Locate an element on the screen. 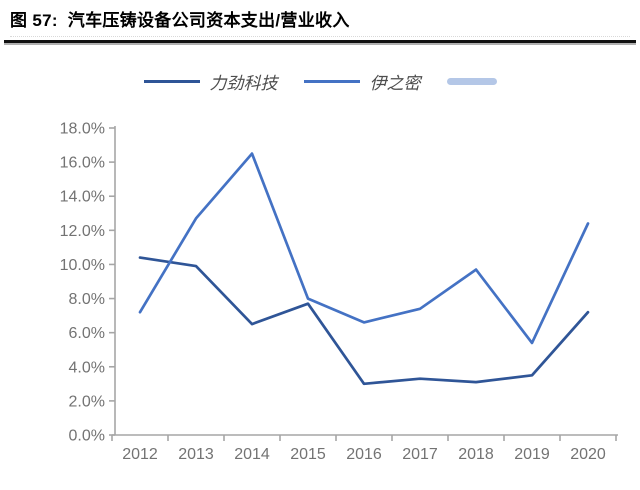 This screenshot has width=640, height=490. y-axis-tick-label: 2.0% is located at coordinates (87, 401).